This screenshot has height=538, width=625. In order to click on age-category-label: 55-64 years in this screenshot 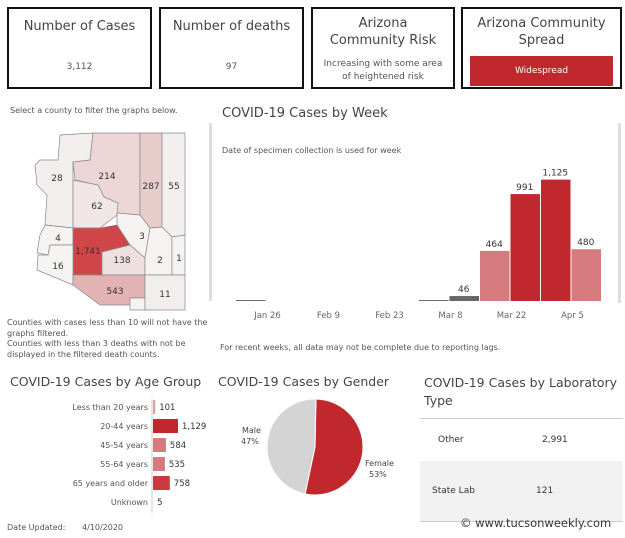, I will do `click(124, 464)`.